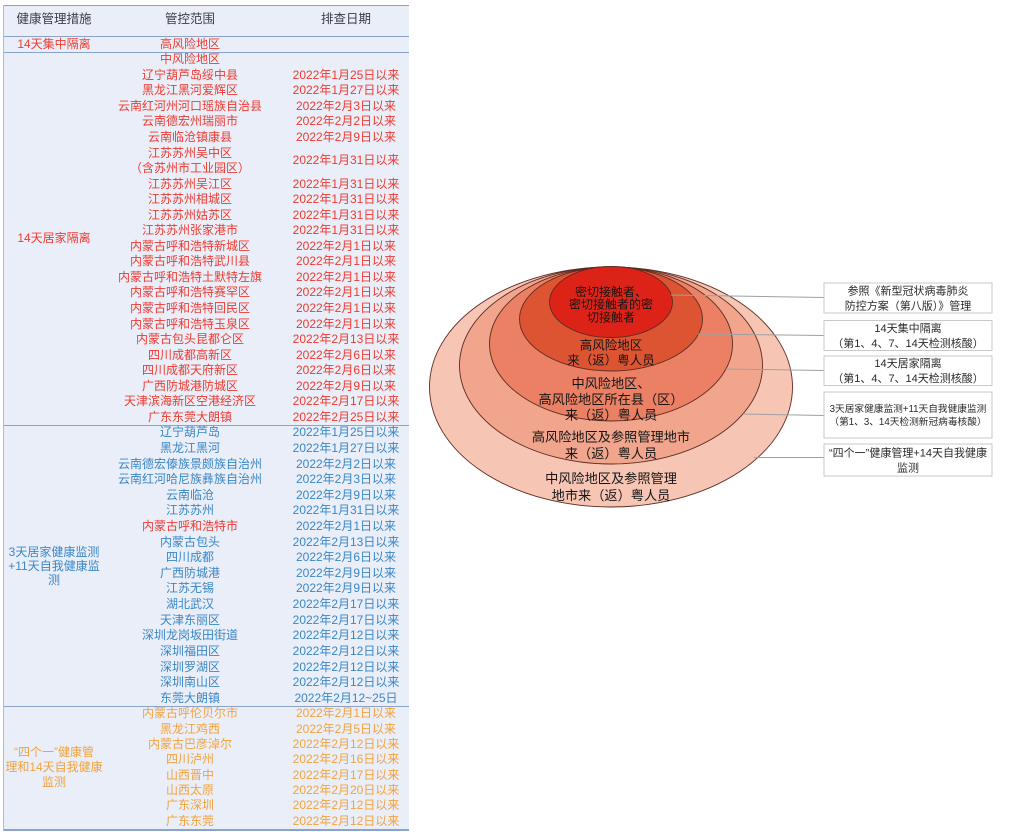 The width and height of the screenshot is (1011, 832). Describe the element at coordinates (907, 363) in the screenshot. I see `svg-text: 14天居家隔离` at that location.